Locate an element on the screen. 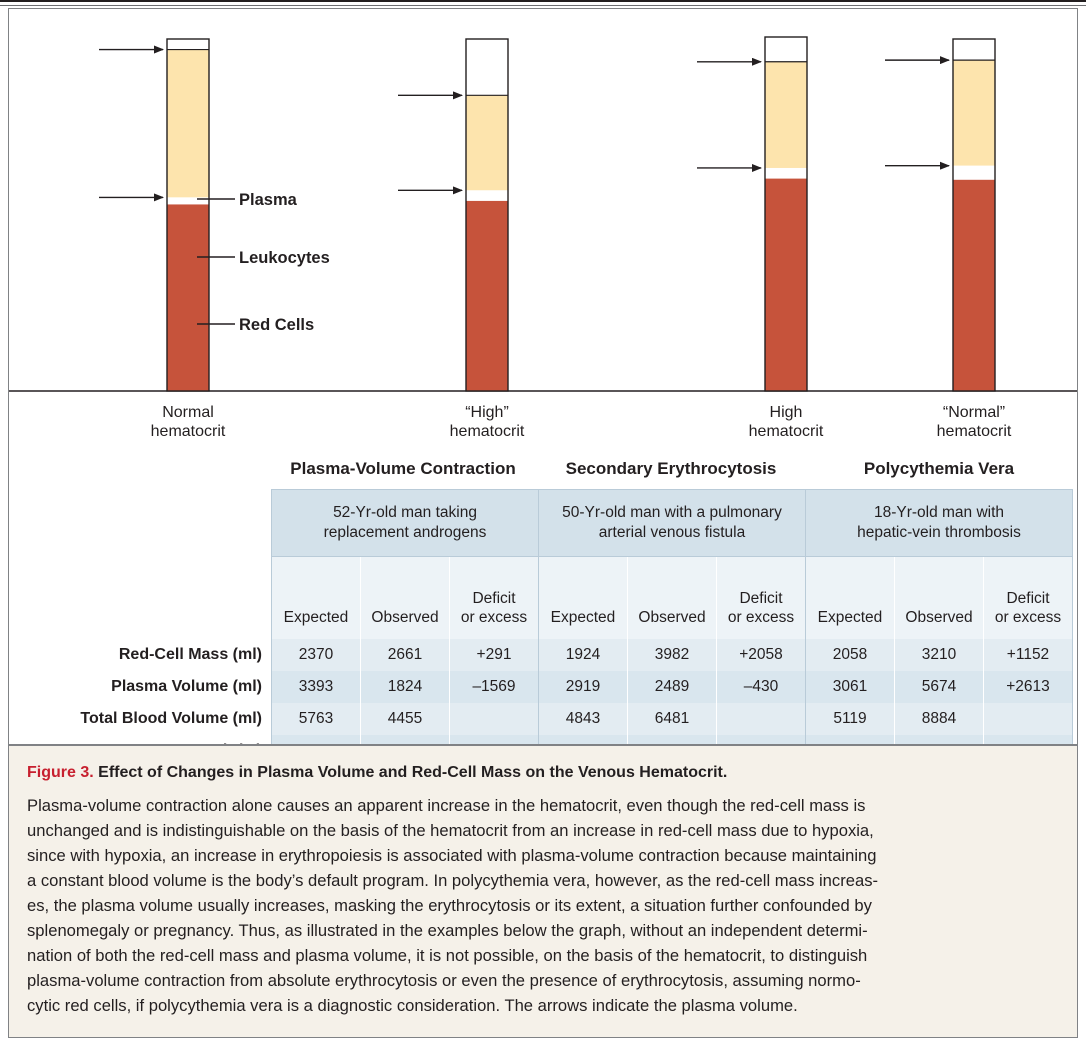 The image size is (1086, 1046). table-cell: +291 is located at coordinates (494, 655).